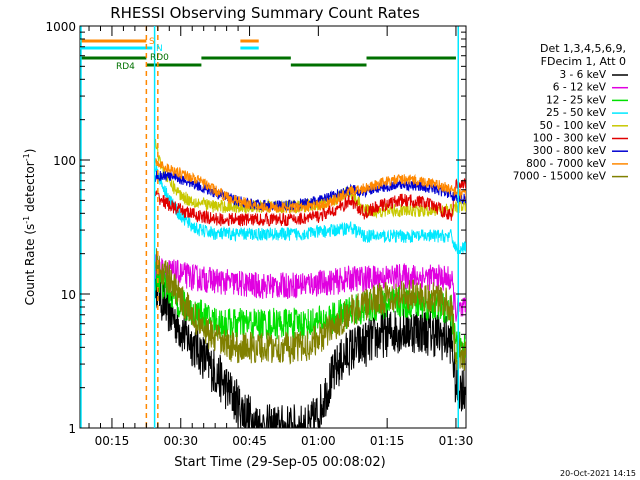 This screenshot has width=640, height=480. I want to click on y-tick-label: 1000, so click(60, 27).